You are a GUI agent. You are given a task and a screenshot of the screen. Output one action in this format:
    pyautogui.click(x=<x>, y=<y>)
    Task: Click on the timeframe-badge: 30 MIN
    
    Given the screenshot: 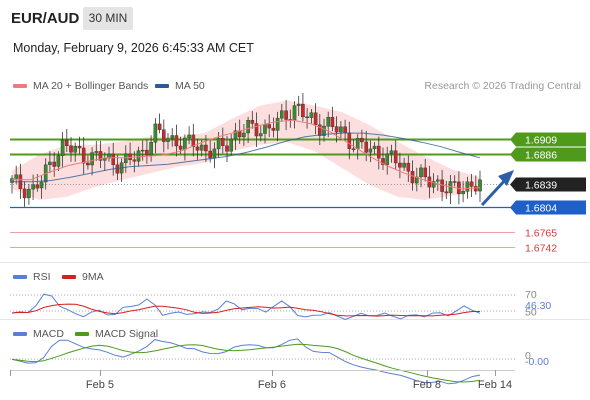 What is the action you would take?
    pyautogui.click(x=108, y=18)
    